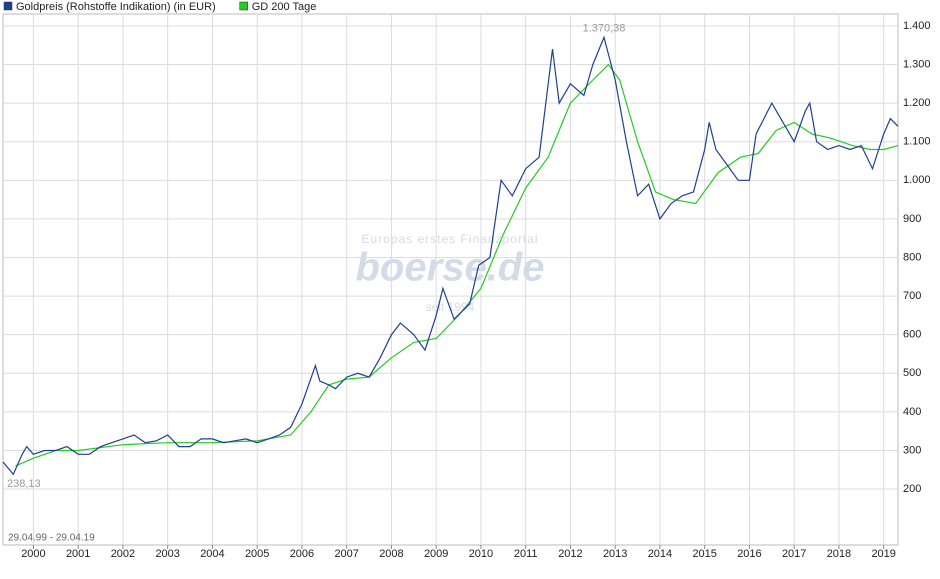 Image resolution: width=940 pixels, height=579 pixels. What do you see at coordinates (917, 180) in the screenshot?
I see `y-tick-label: 1.000` at bounding box center [917, 180].